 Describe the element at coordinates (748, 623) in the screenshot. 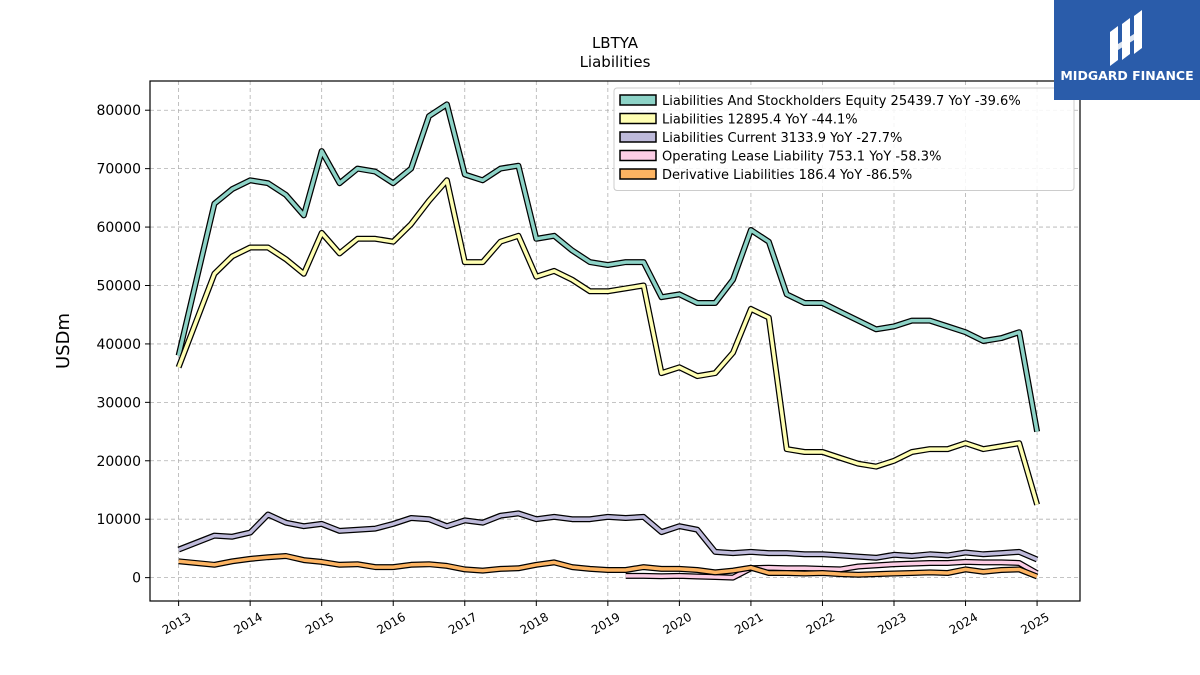

I see `x-tick-label: 2021` at that location.